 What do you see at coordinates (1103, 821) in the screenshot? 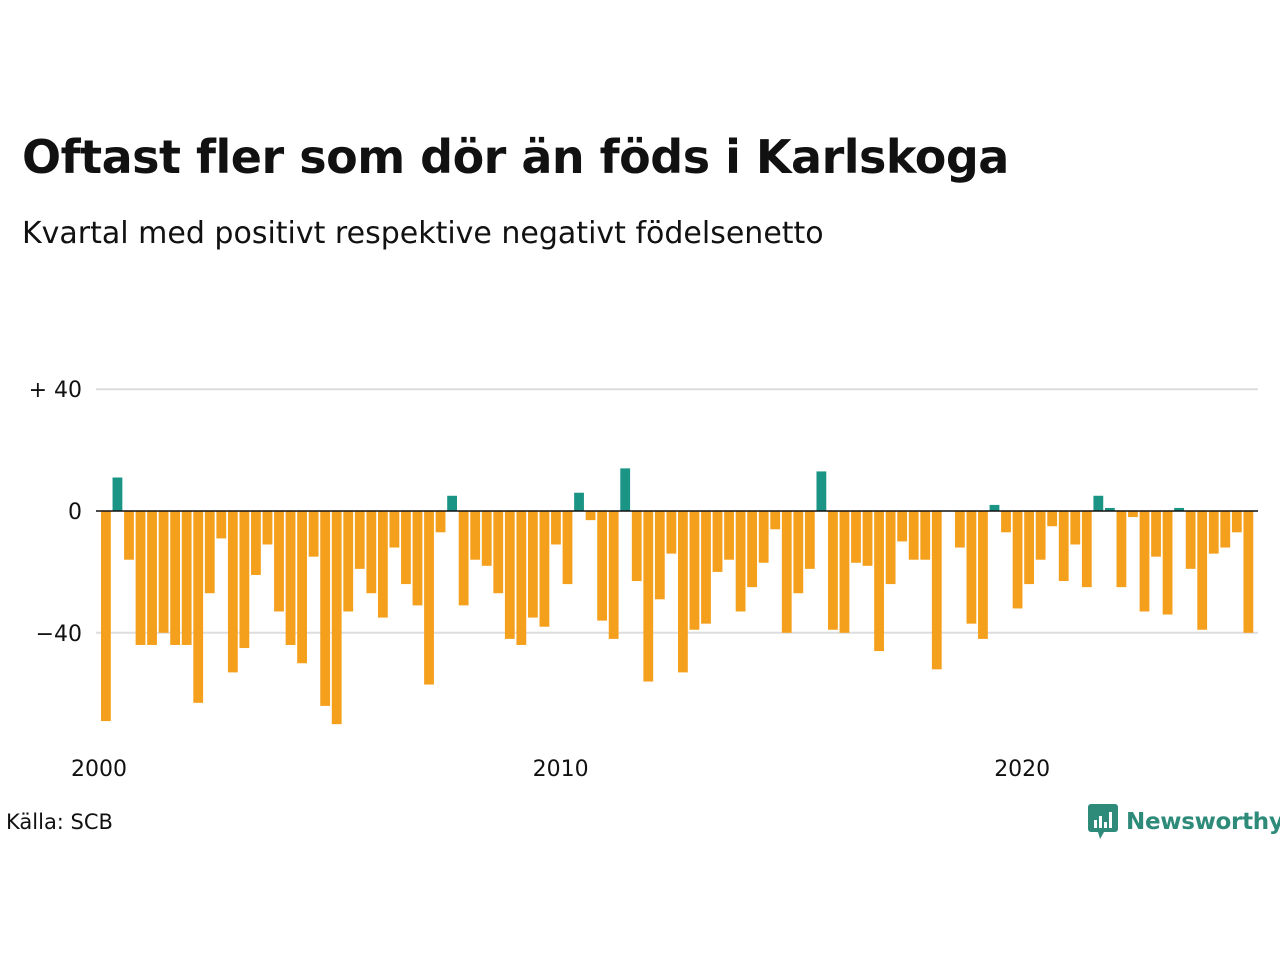
I see `newsworthy-logo-icon` at bounding box center [1103, 821].